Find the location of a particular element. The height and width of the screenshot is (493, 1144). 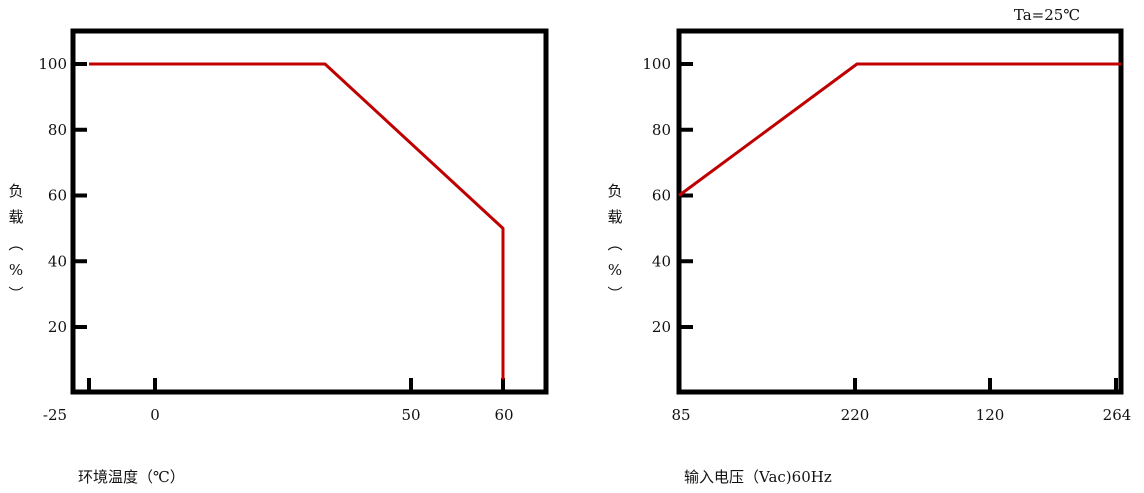

x-tick-label: 60 is located at coordinates (503, 415).